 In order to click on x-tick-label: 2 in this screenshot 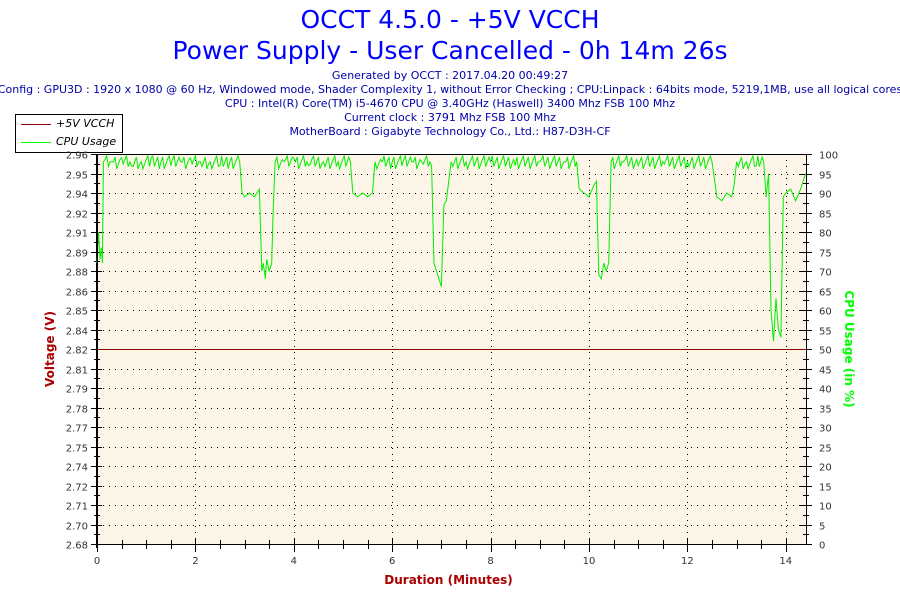, I will do `click(195, 561)`.